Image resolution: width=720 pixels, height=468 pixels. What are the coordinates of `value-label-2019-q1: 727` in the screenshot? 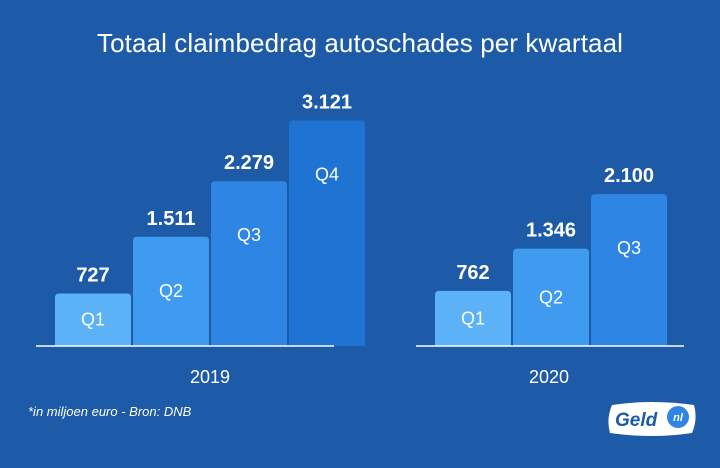 It's located at (92, 275).